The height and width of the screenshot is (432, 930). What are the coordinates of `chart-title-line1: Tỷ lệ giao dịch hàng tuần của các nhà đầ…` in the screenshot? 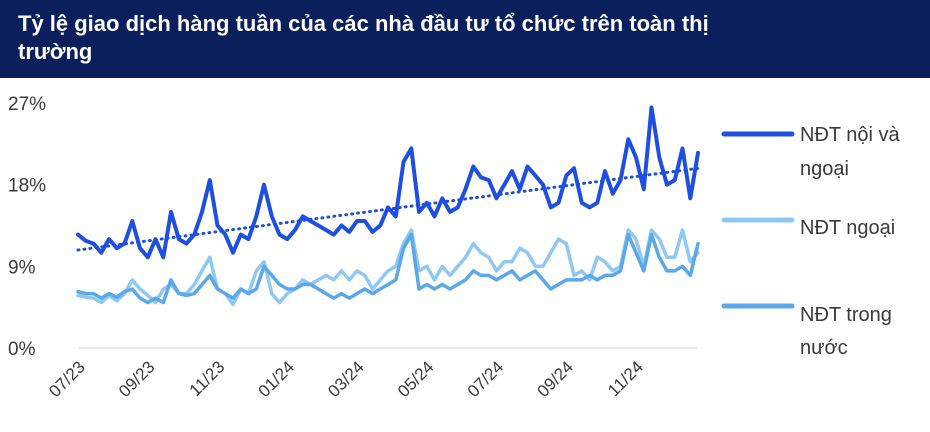 It's located at (363, 23).